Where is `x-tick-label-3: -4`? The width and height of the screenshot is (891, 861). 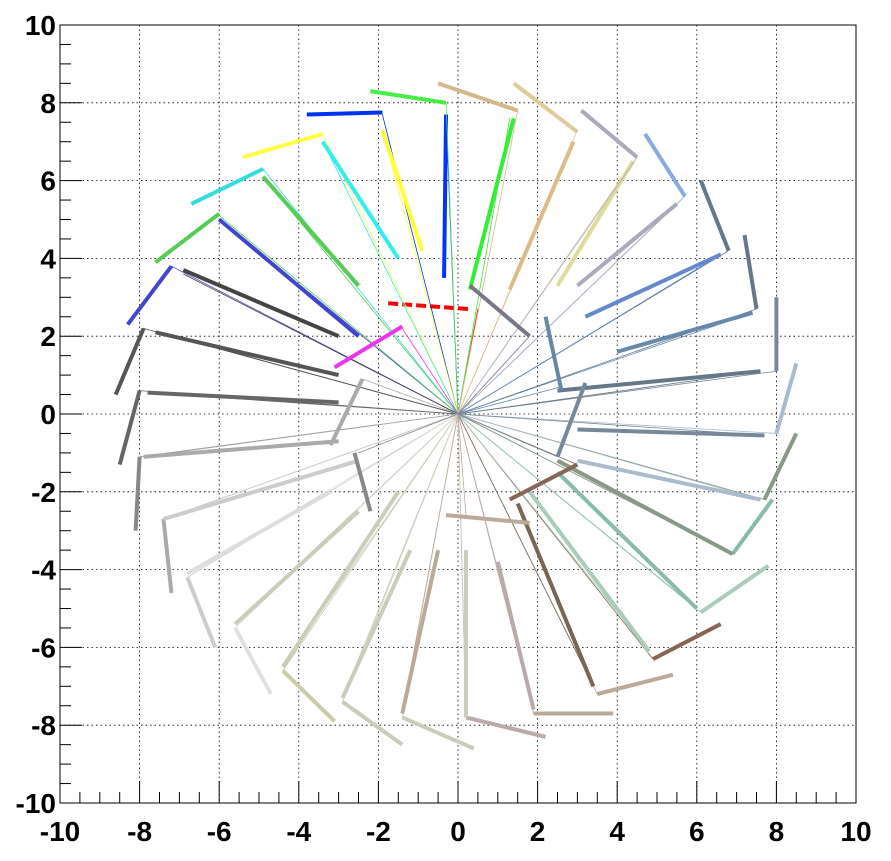
x-tick-label-3: -4 is located at coordinates (298, 831).